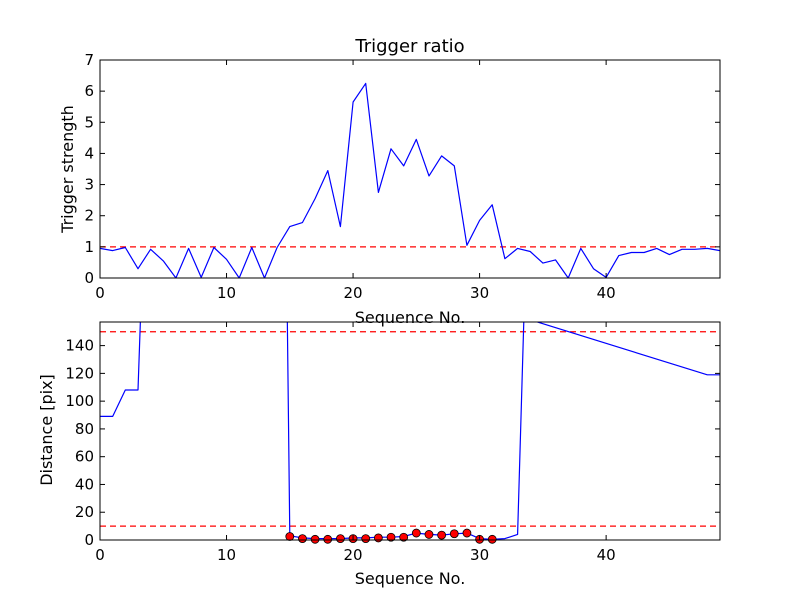 This screenshot has height=600, width=800. I want to click on bottom-y-tick-label: 80, so click(84, 429).